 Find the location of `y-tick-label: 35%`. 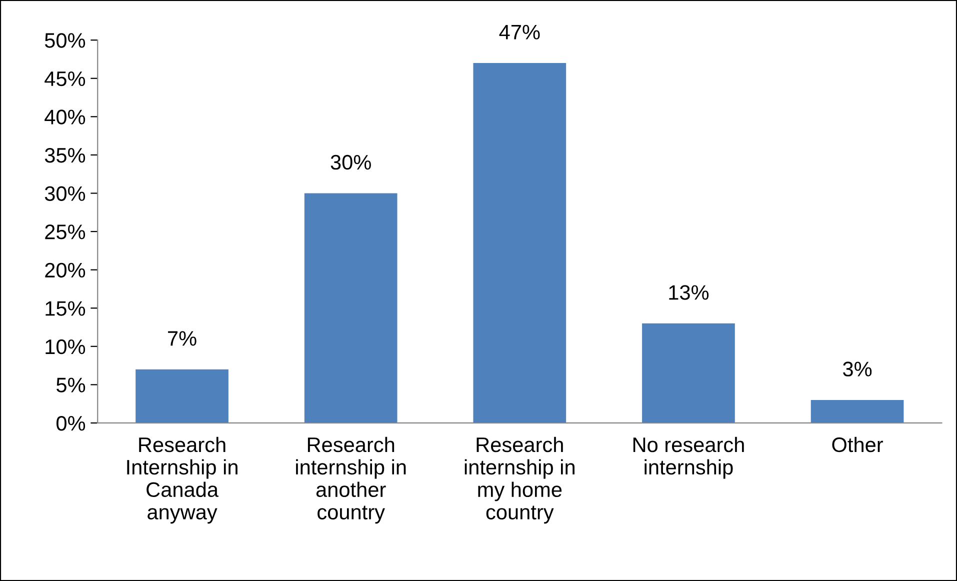

y-tick-label: 35% is located at coordinates (65, 155).